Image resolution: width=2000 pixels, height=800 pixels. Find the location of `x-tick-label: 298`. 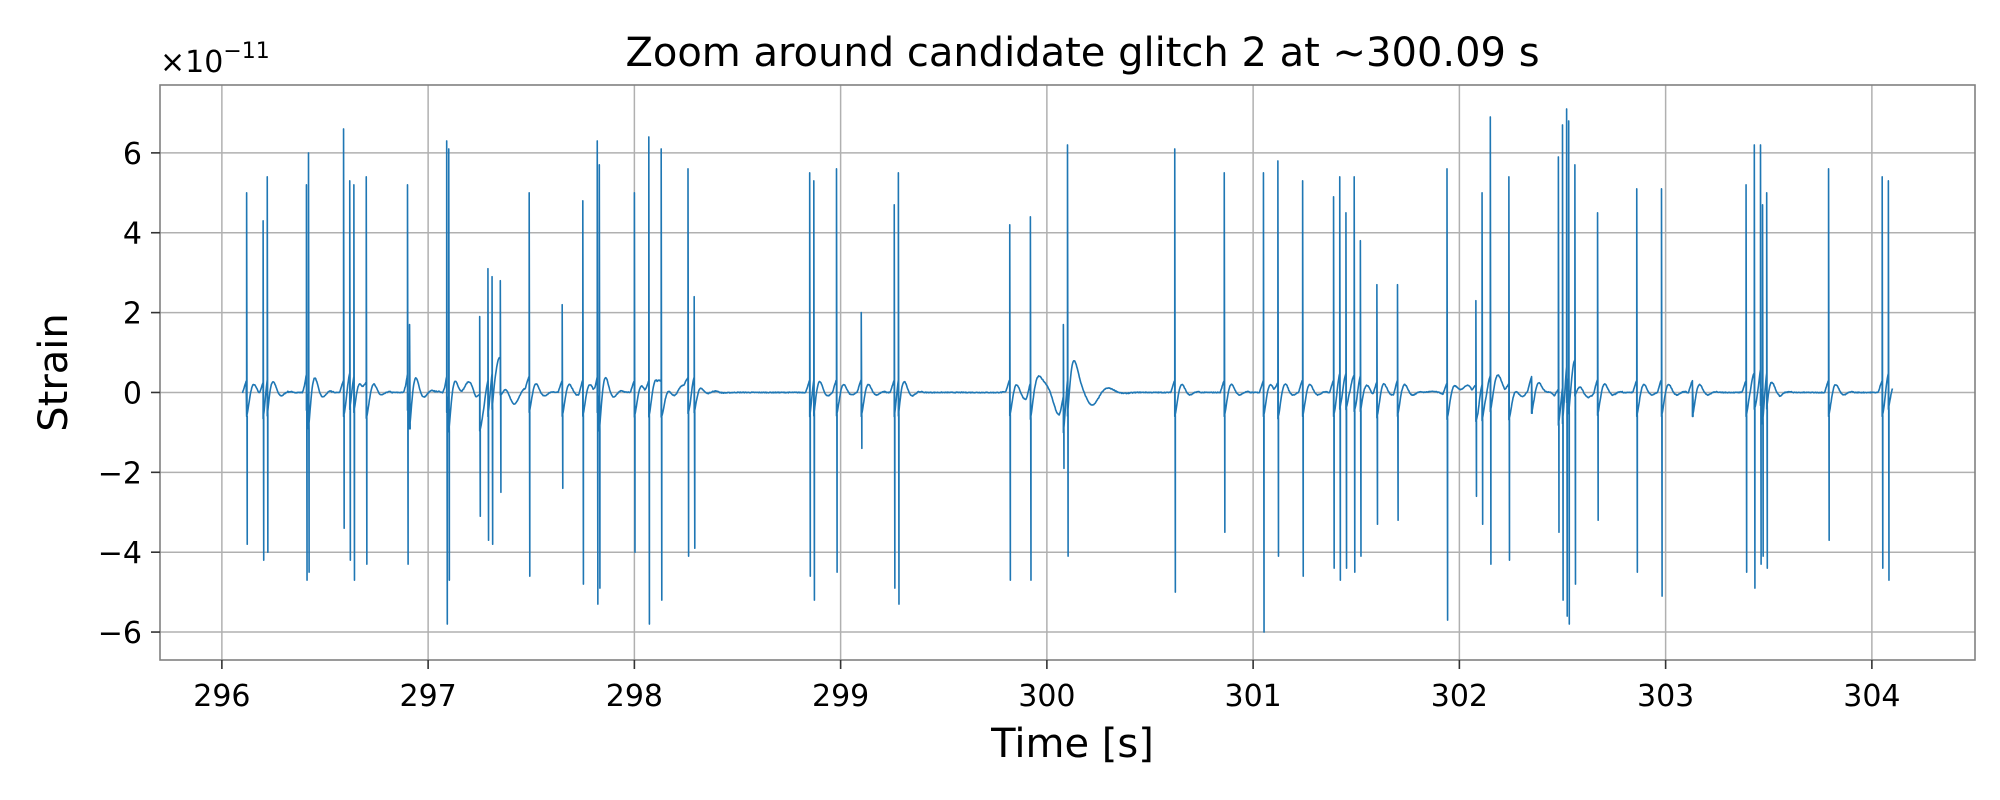

x-tick-label: 298 is located at coordinates (634, 696).